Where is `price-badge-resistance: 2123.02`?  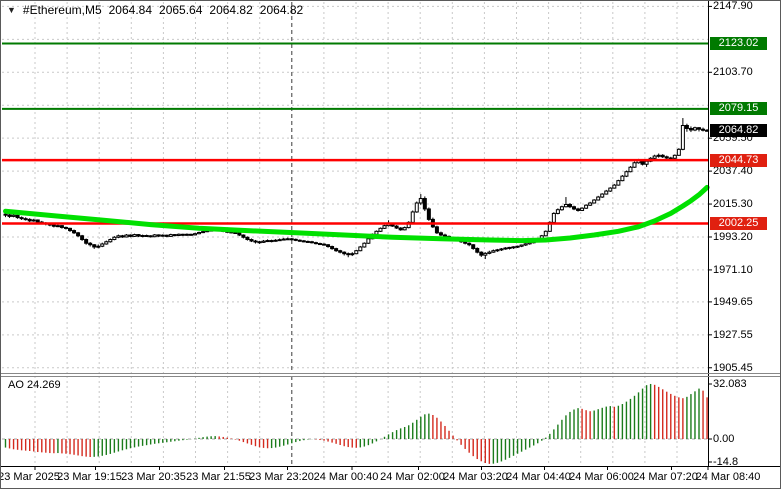
price-badge-resistance: 2123.02 is located at coordinates (738, 43).